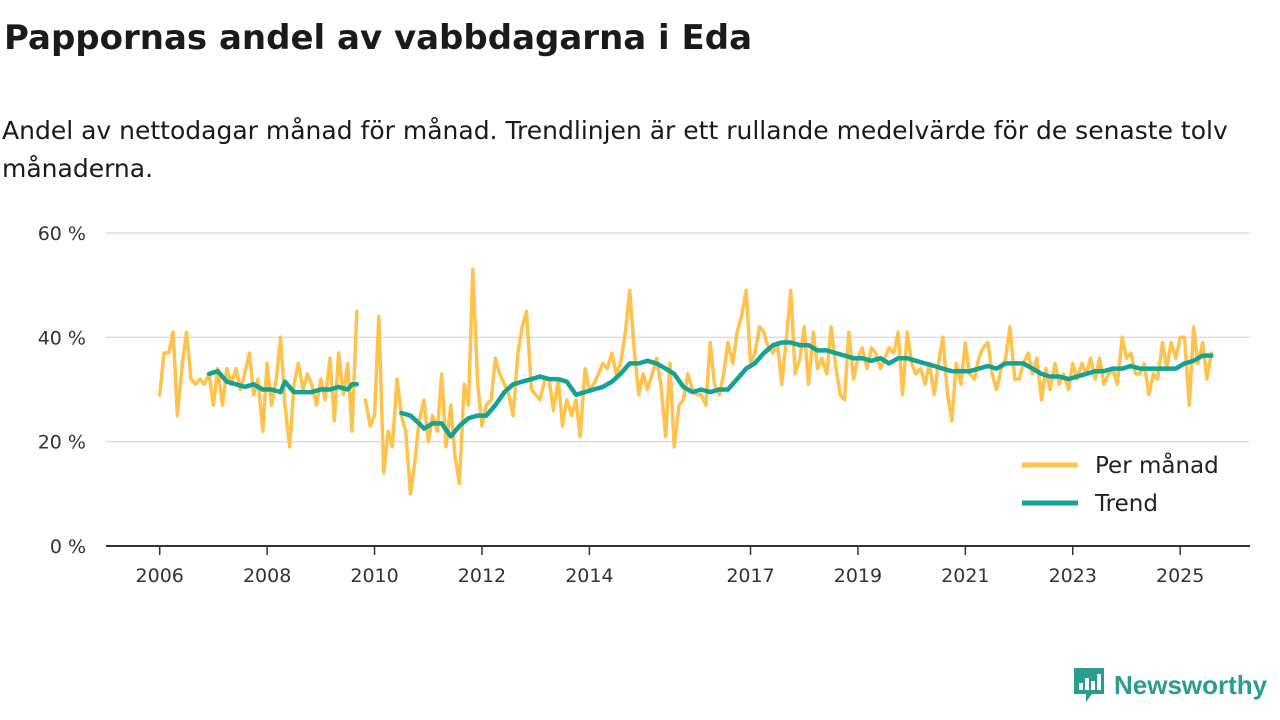 This screenshot has height=720, width=1280. I want to click on x-tick-label: 2014, so click(589, 576).